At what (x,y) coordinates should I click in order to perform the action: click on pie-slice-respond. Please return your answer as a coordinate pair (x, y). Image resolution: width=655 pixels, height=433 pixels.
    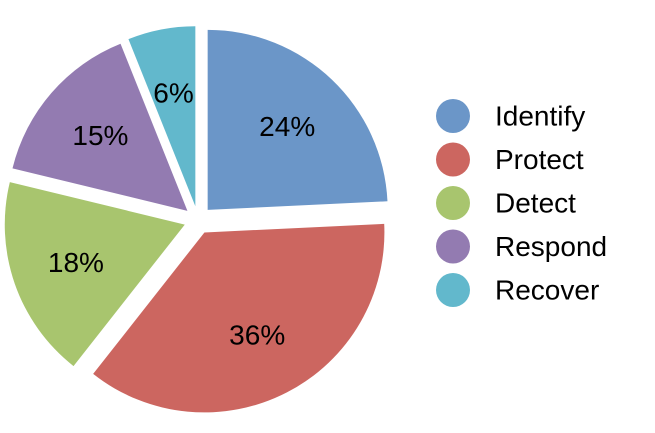
    Looking at the image, I should click on (100, 127).